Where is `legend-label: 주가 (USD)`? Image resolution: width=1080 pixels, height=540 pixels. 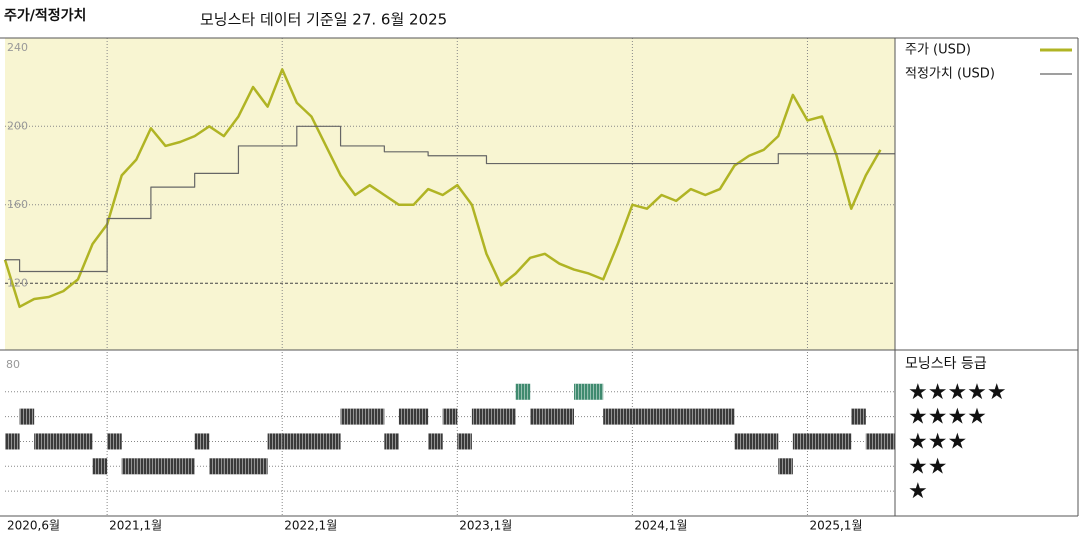 legend-label: 주가 (USD) is located at coordinates (938, 50).